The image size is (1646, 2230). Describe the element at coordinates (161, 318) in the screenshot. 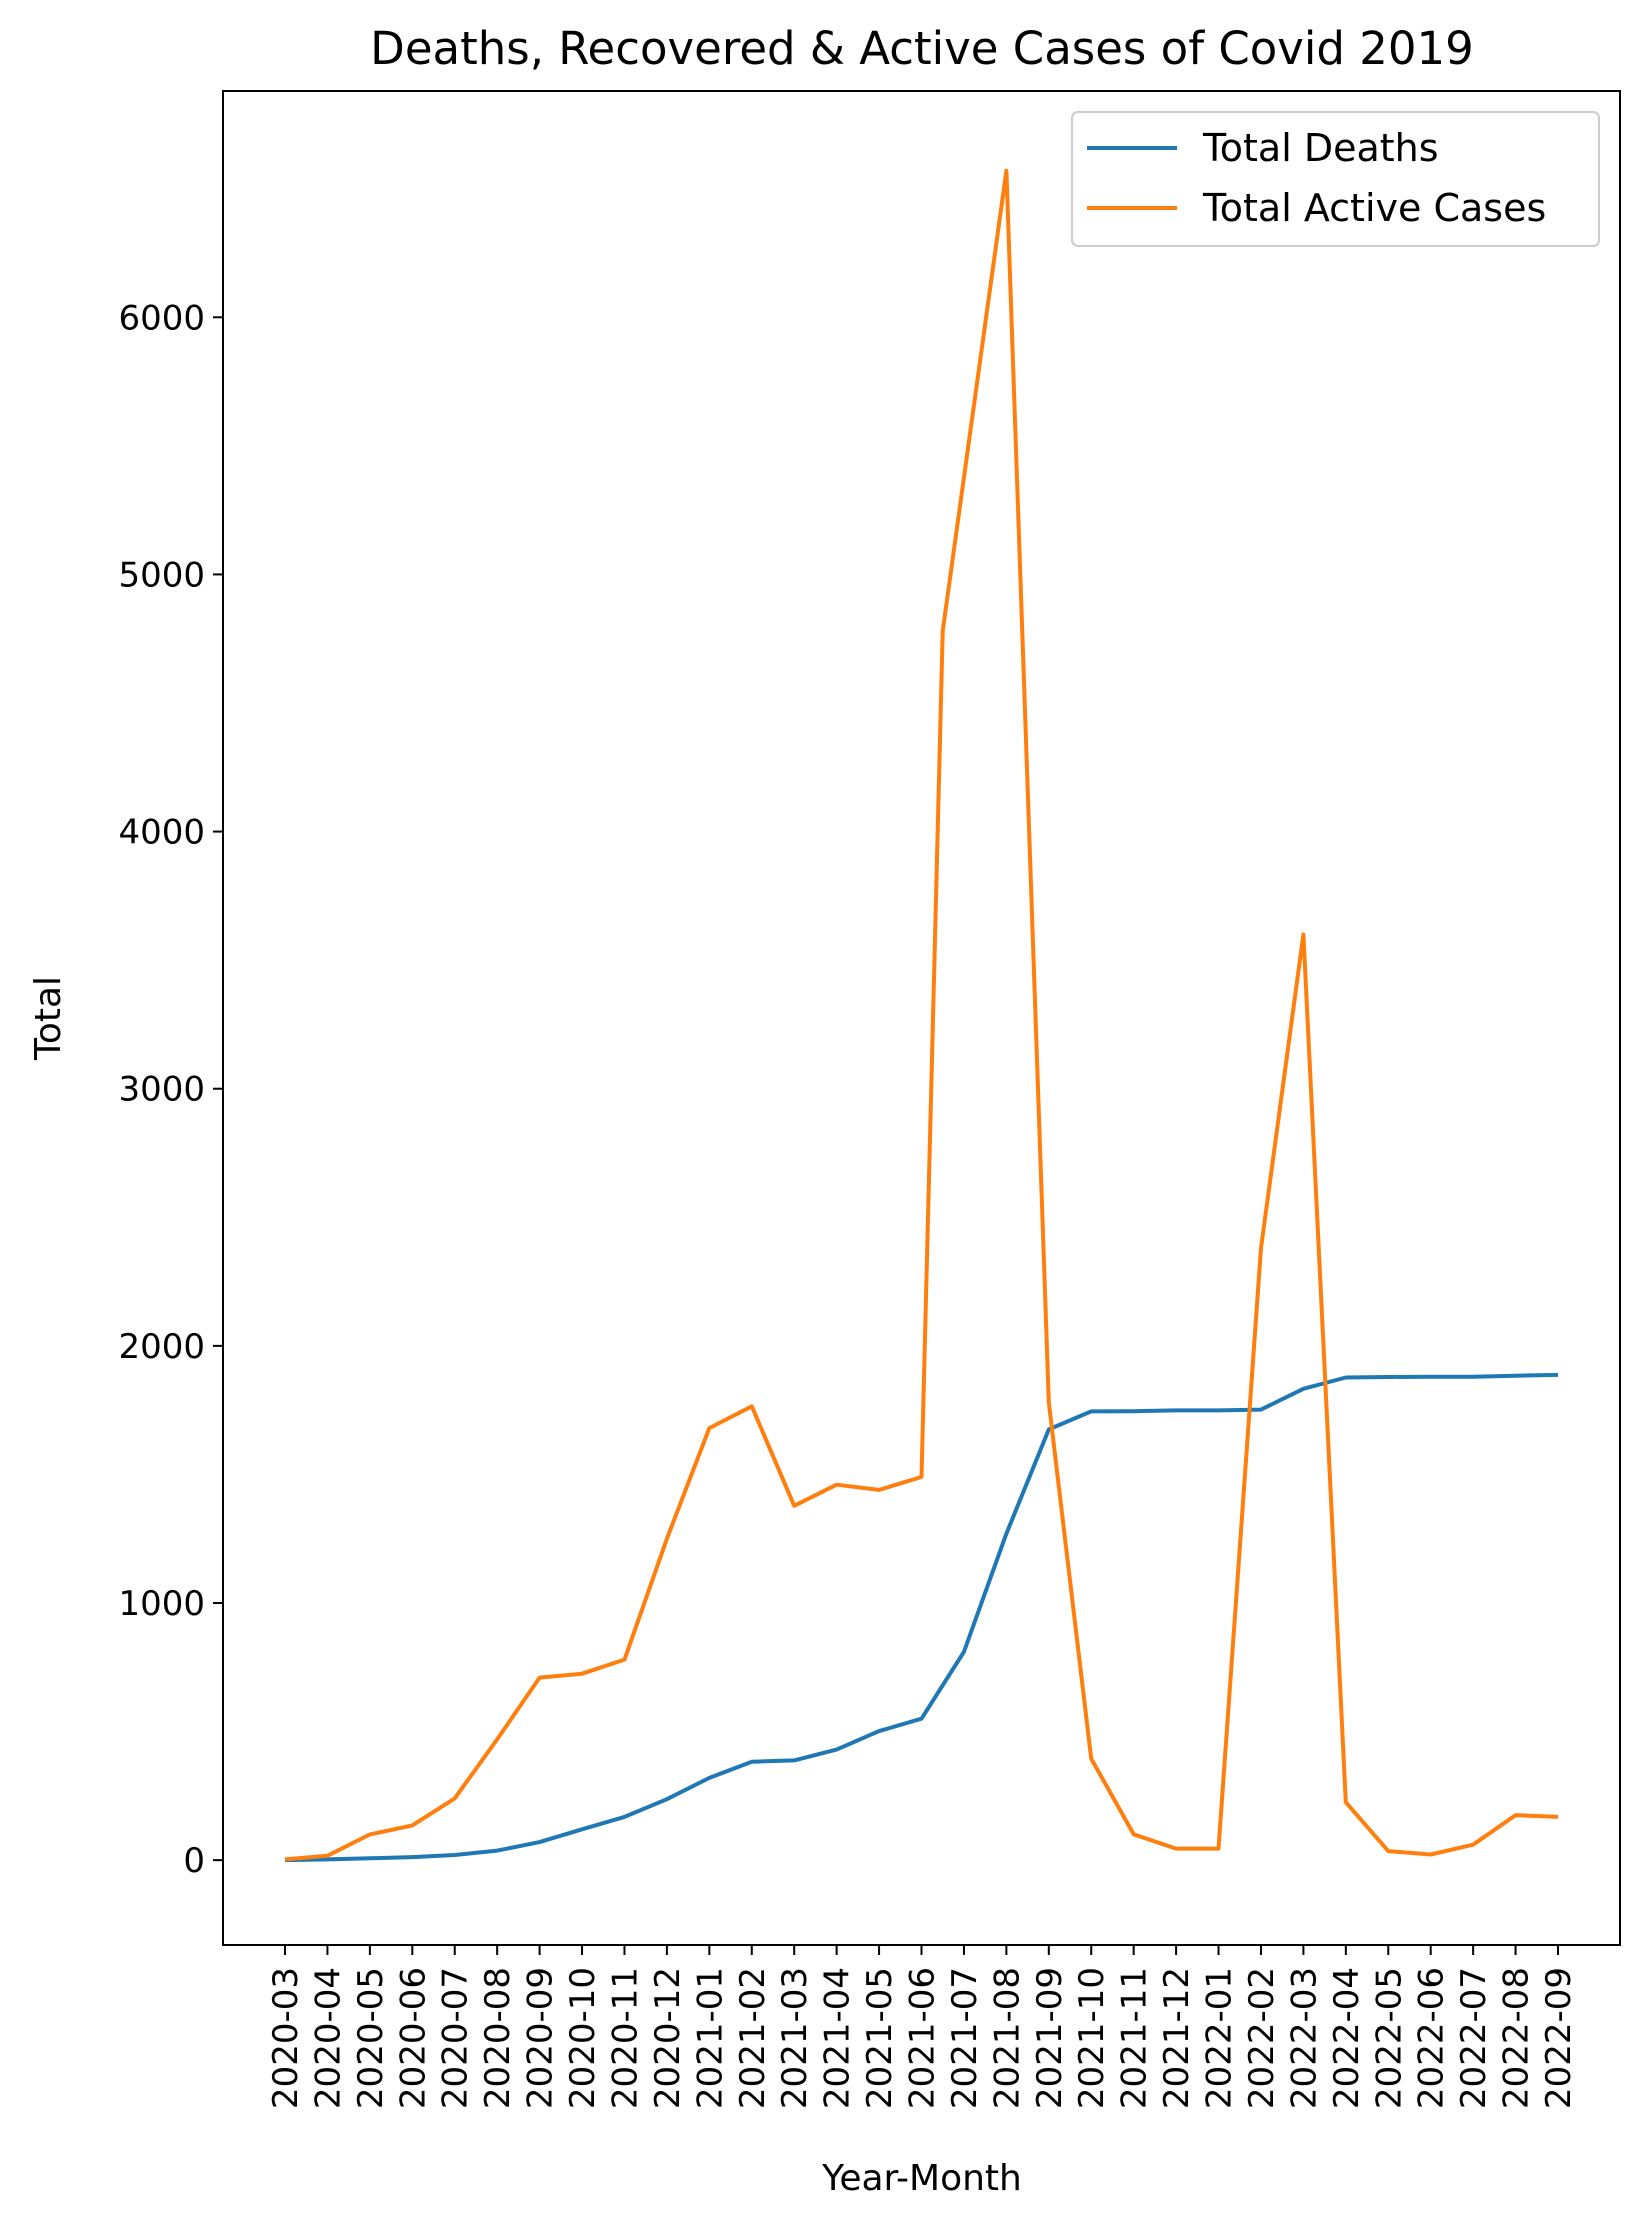

I see `y-tick-label: 6000` at that location.